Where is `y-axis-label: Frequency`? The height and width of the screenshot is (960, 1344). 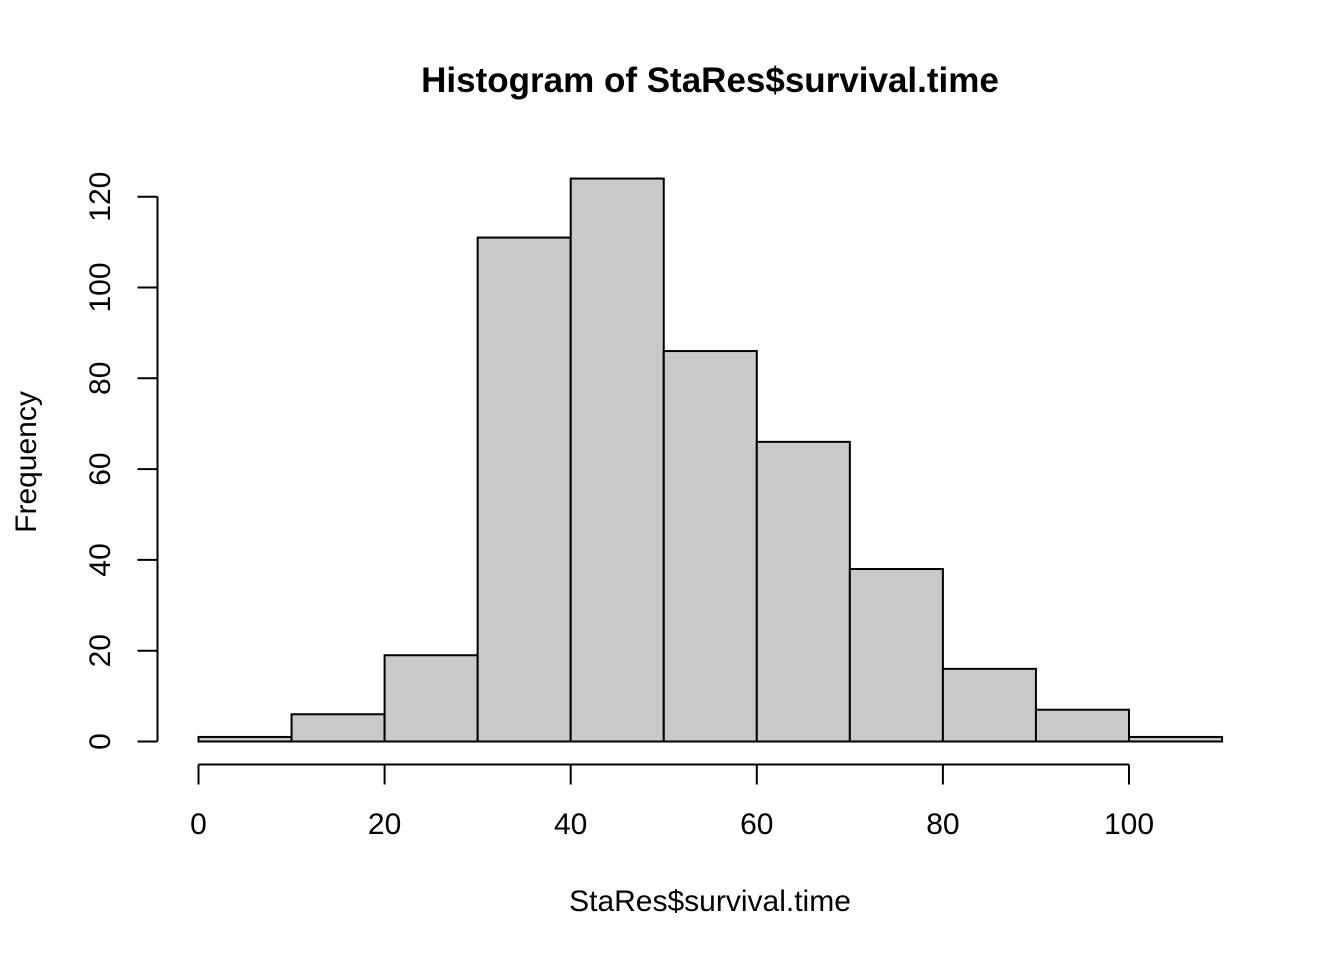 y-axis-label: Frequency is located at coordinates (26, 462).